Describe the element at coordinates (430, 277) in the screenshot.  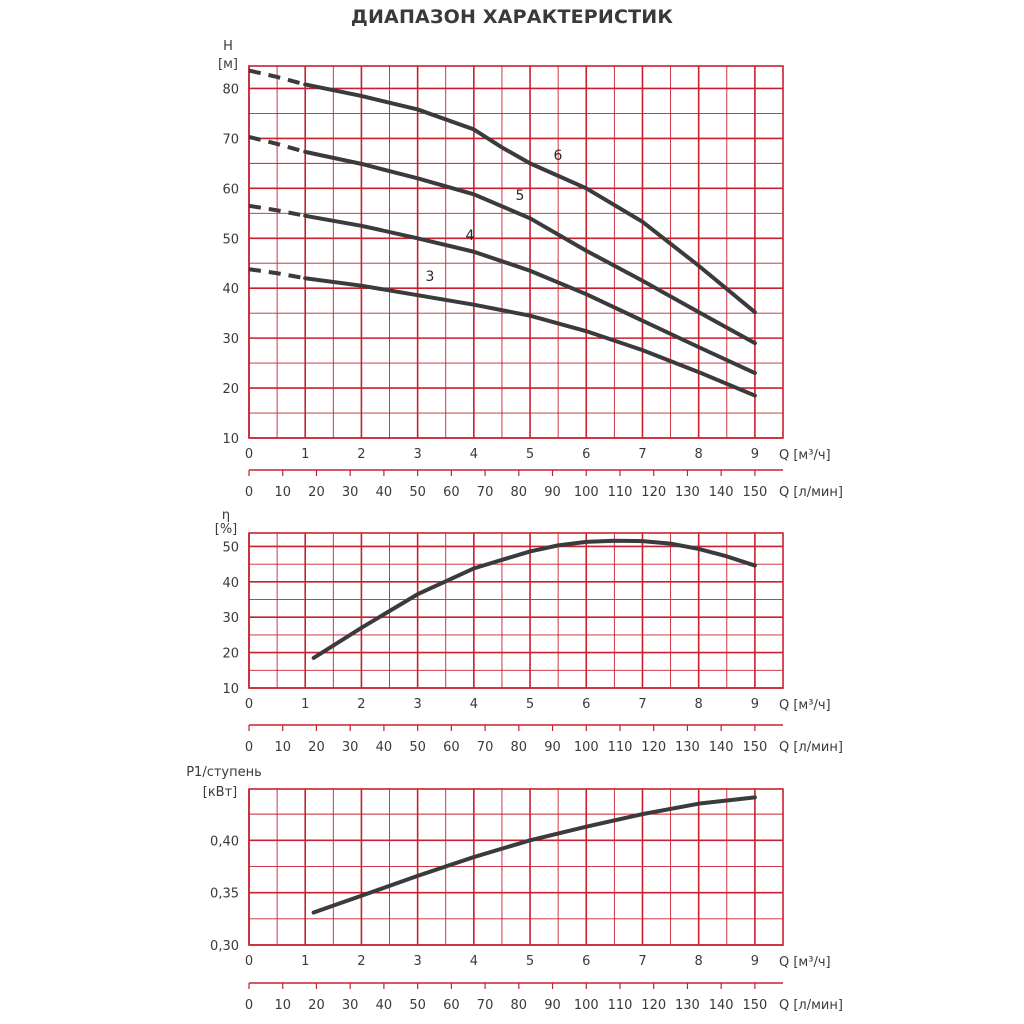
I see `curve-label: 3` at that location.